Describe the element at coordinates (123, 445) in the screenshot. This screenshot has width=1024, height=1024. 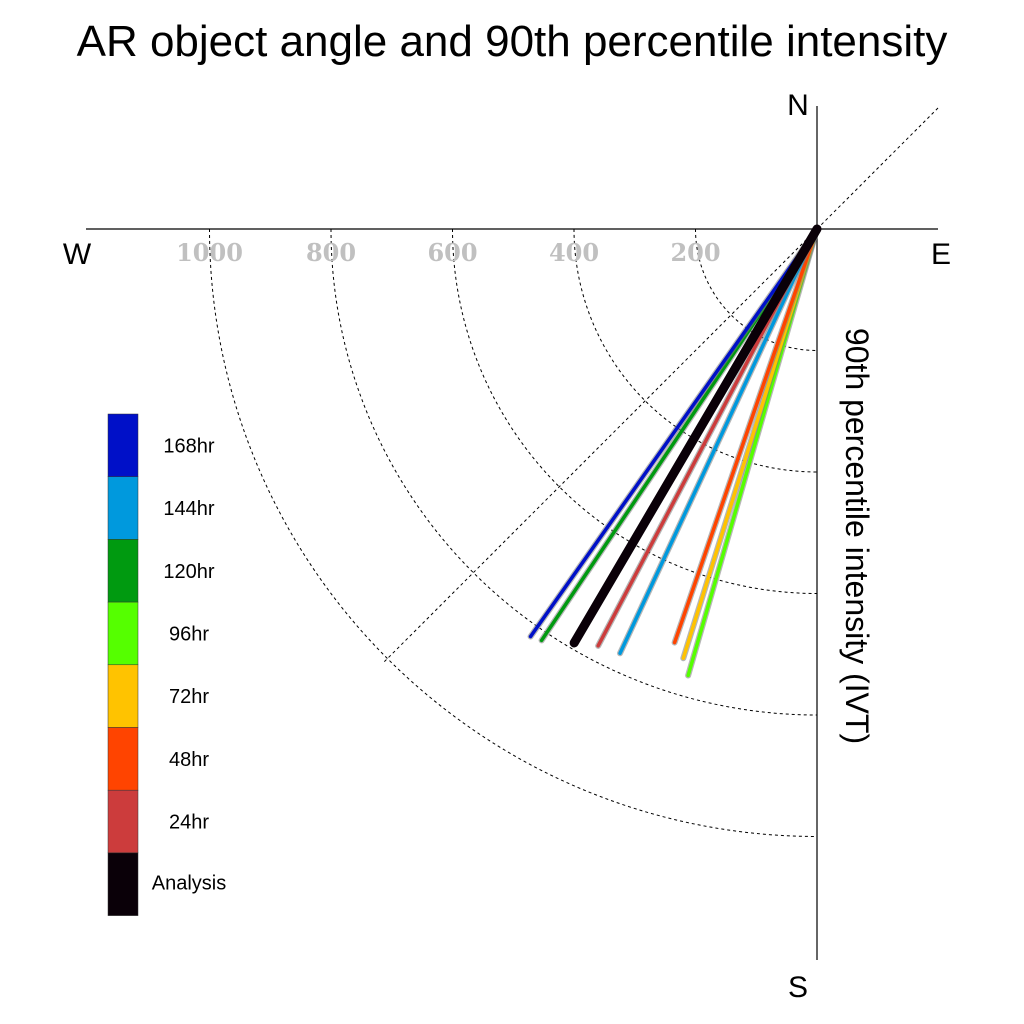
I see `legend-swatch-168hr` at that location.